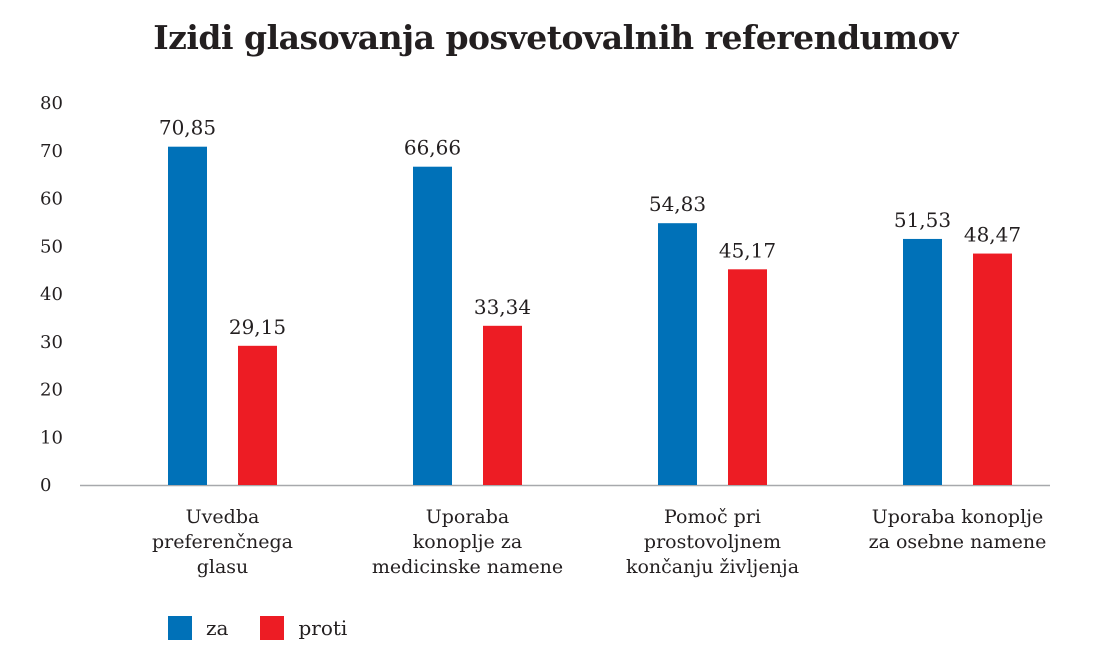  I want to click on y-tick-label: 80, so click(51, 103).